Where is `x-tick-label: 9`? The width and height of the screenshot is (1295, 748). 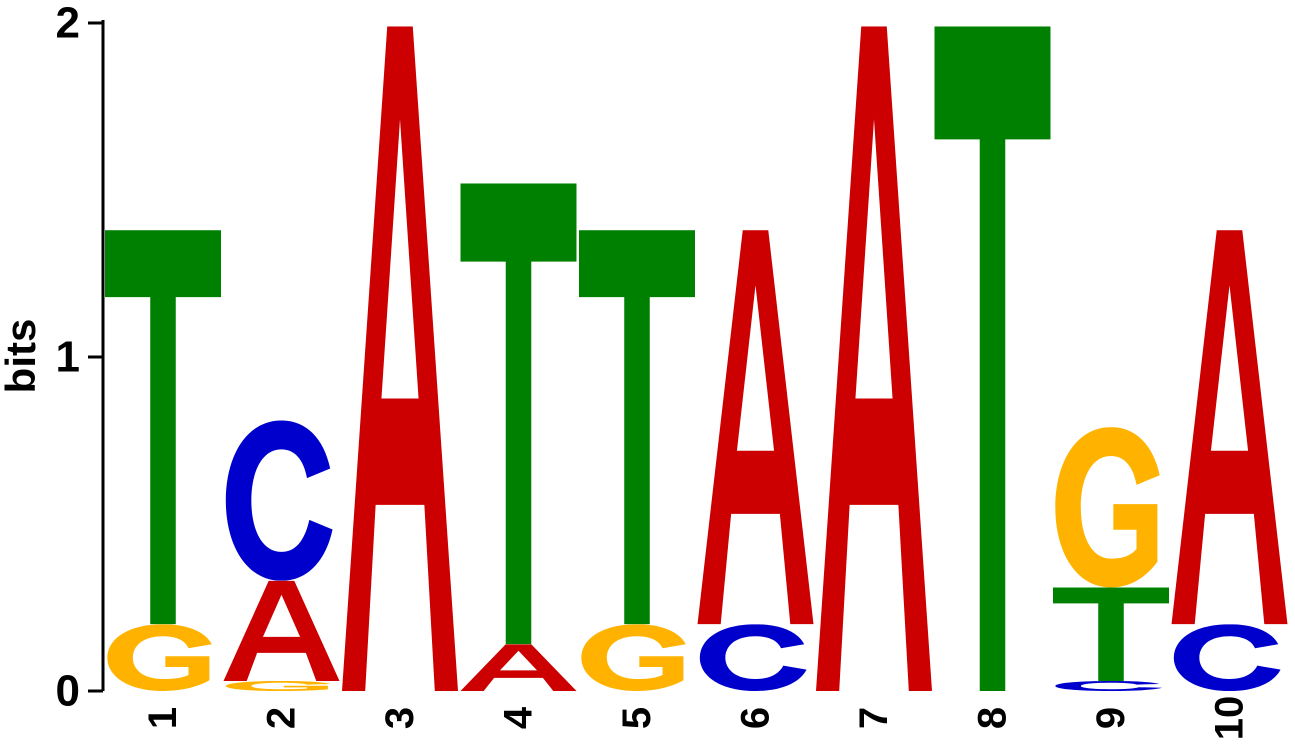
x-tick-label: 9 is located at coordinates (1111, 718).